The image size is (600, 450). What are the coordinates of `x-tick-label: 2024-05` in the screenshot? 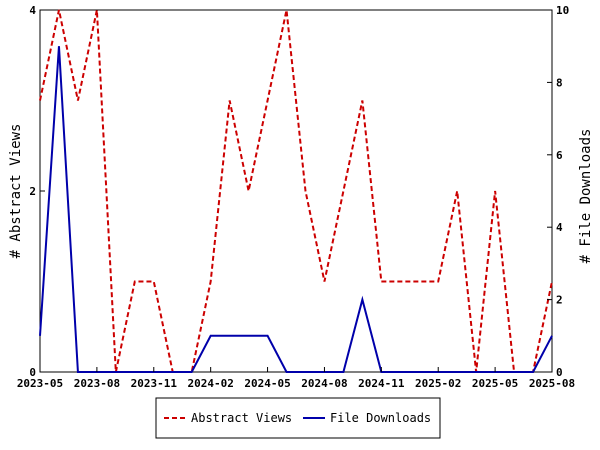 It's located at (267, 383).